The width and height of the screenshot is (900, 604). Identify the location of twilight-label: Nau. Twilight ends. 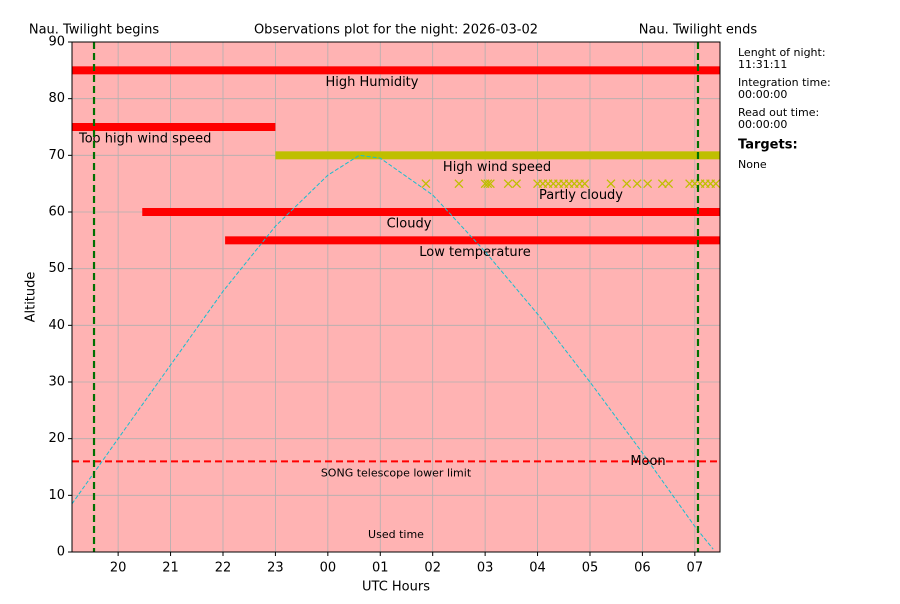
(698, 30).